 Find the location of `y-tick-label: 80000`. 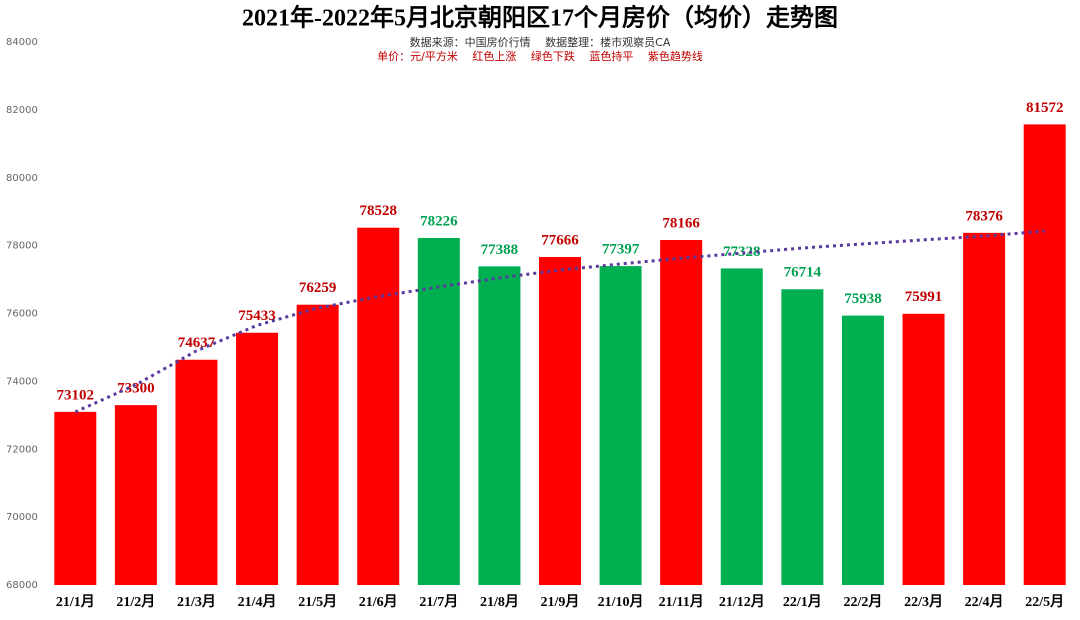

y-tick-label: 80000 is located at coordinates (22, 178).